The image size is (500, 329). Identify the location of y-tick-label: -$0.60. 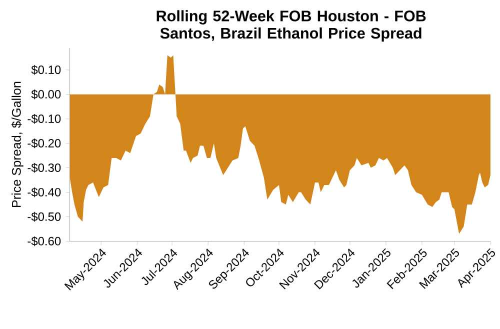
(44, 241).